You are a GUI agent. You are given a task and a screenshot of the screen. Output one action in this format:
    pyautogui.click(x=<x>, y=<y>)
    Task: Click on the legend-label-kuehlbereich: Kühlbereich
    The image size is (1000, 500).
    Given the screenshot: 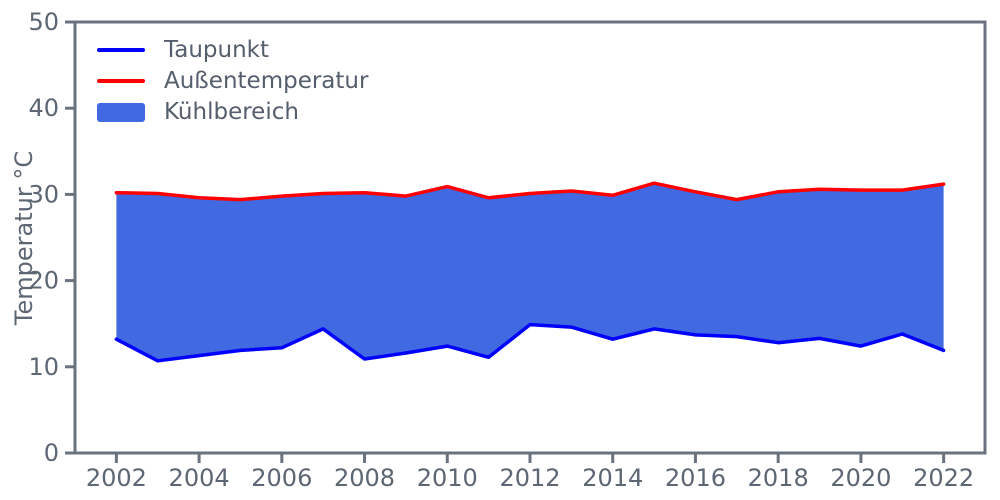 What is the action you would take?
    pyautogui.click(x=231, y=112)
    